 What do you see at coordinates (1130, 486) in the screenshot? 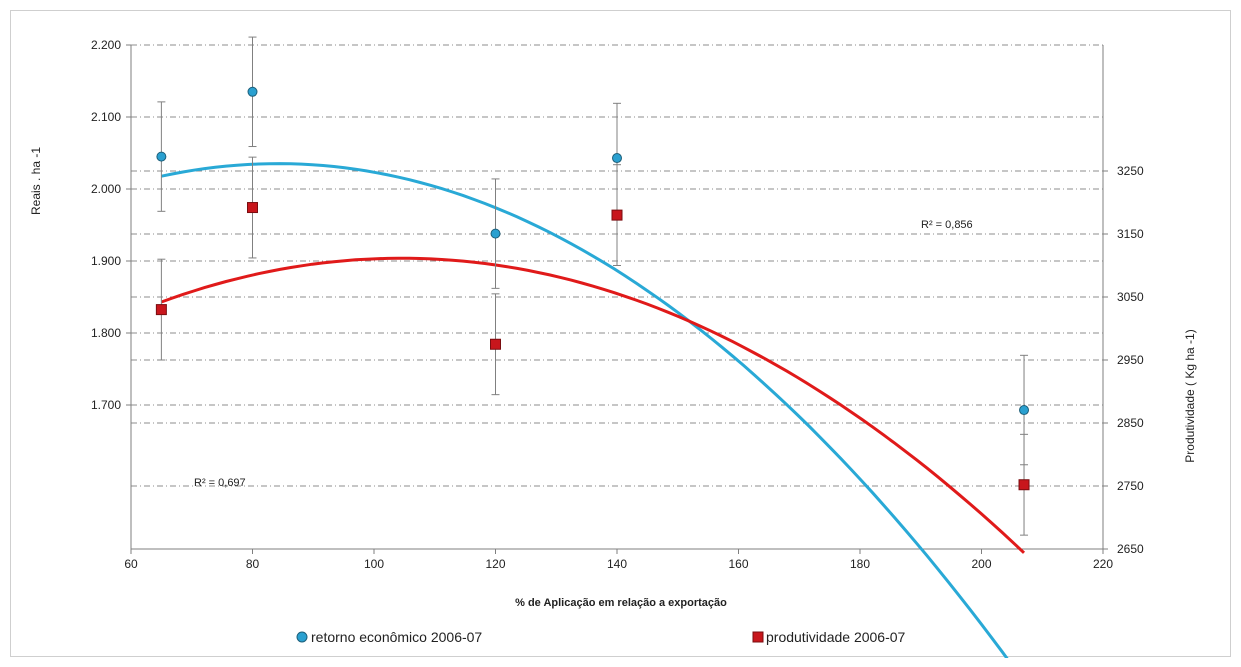
I see `y-right-tick-label: 2750` at bounding box center [1130, 486].